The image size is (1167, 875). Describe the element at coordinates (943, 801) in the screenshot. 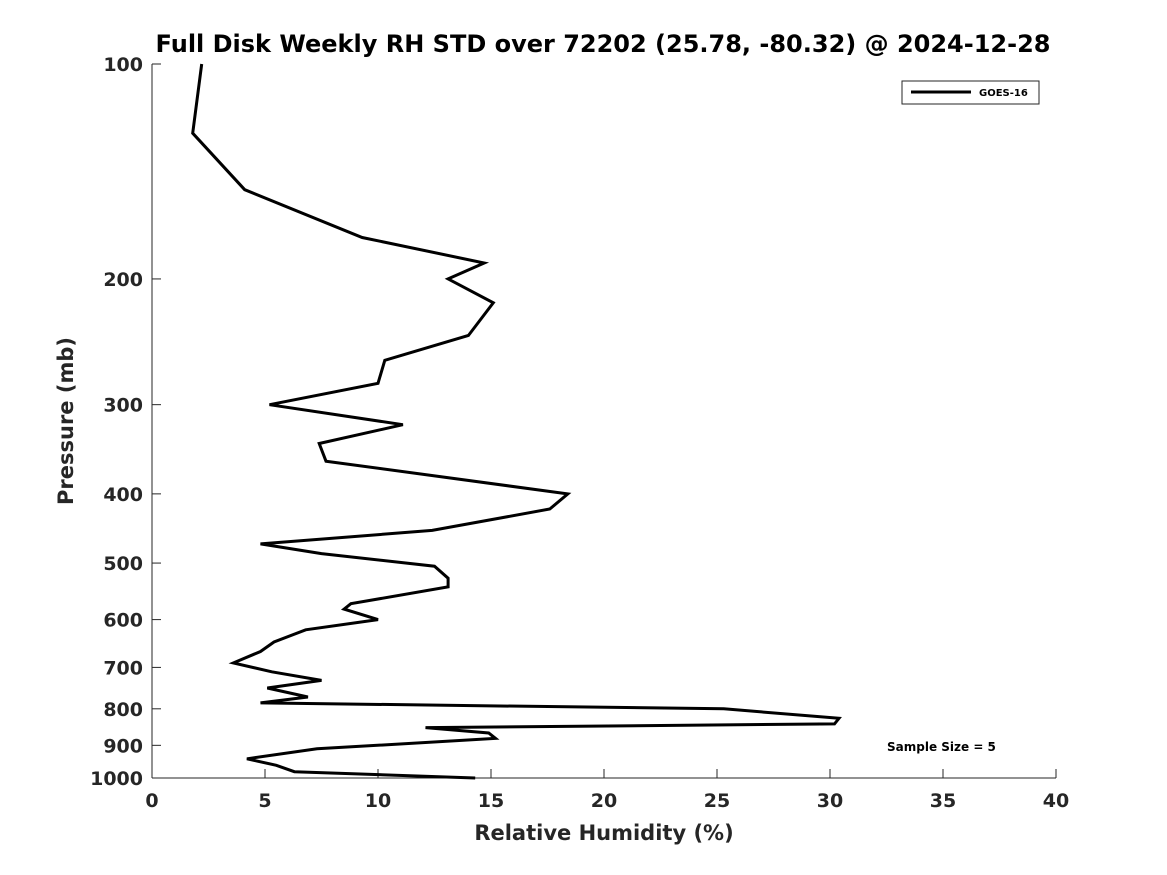

I see `x-tick-label: 35` at that location.